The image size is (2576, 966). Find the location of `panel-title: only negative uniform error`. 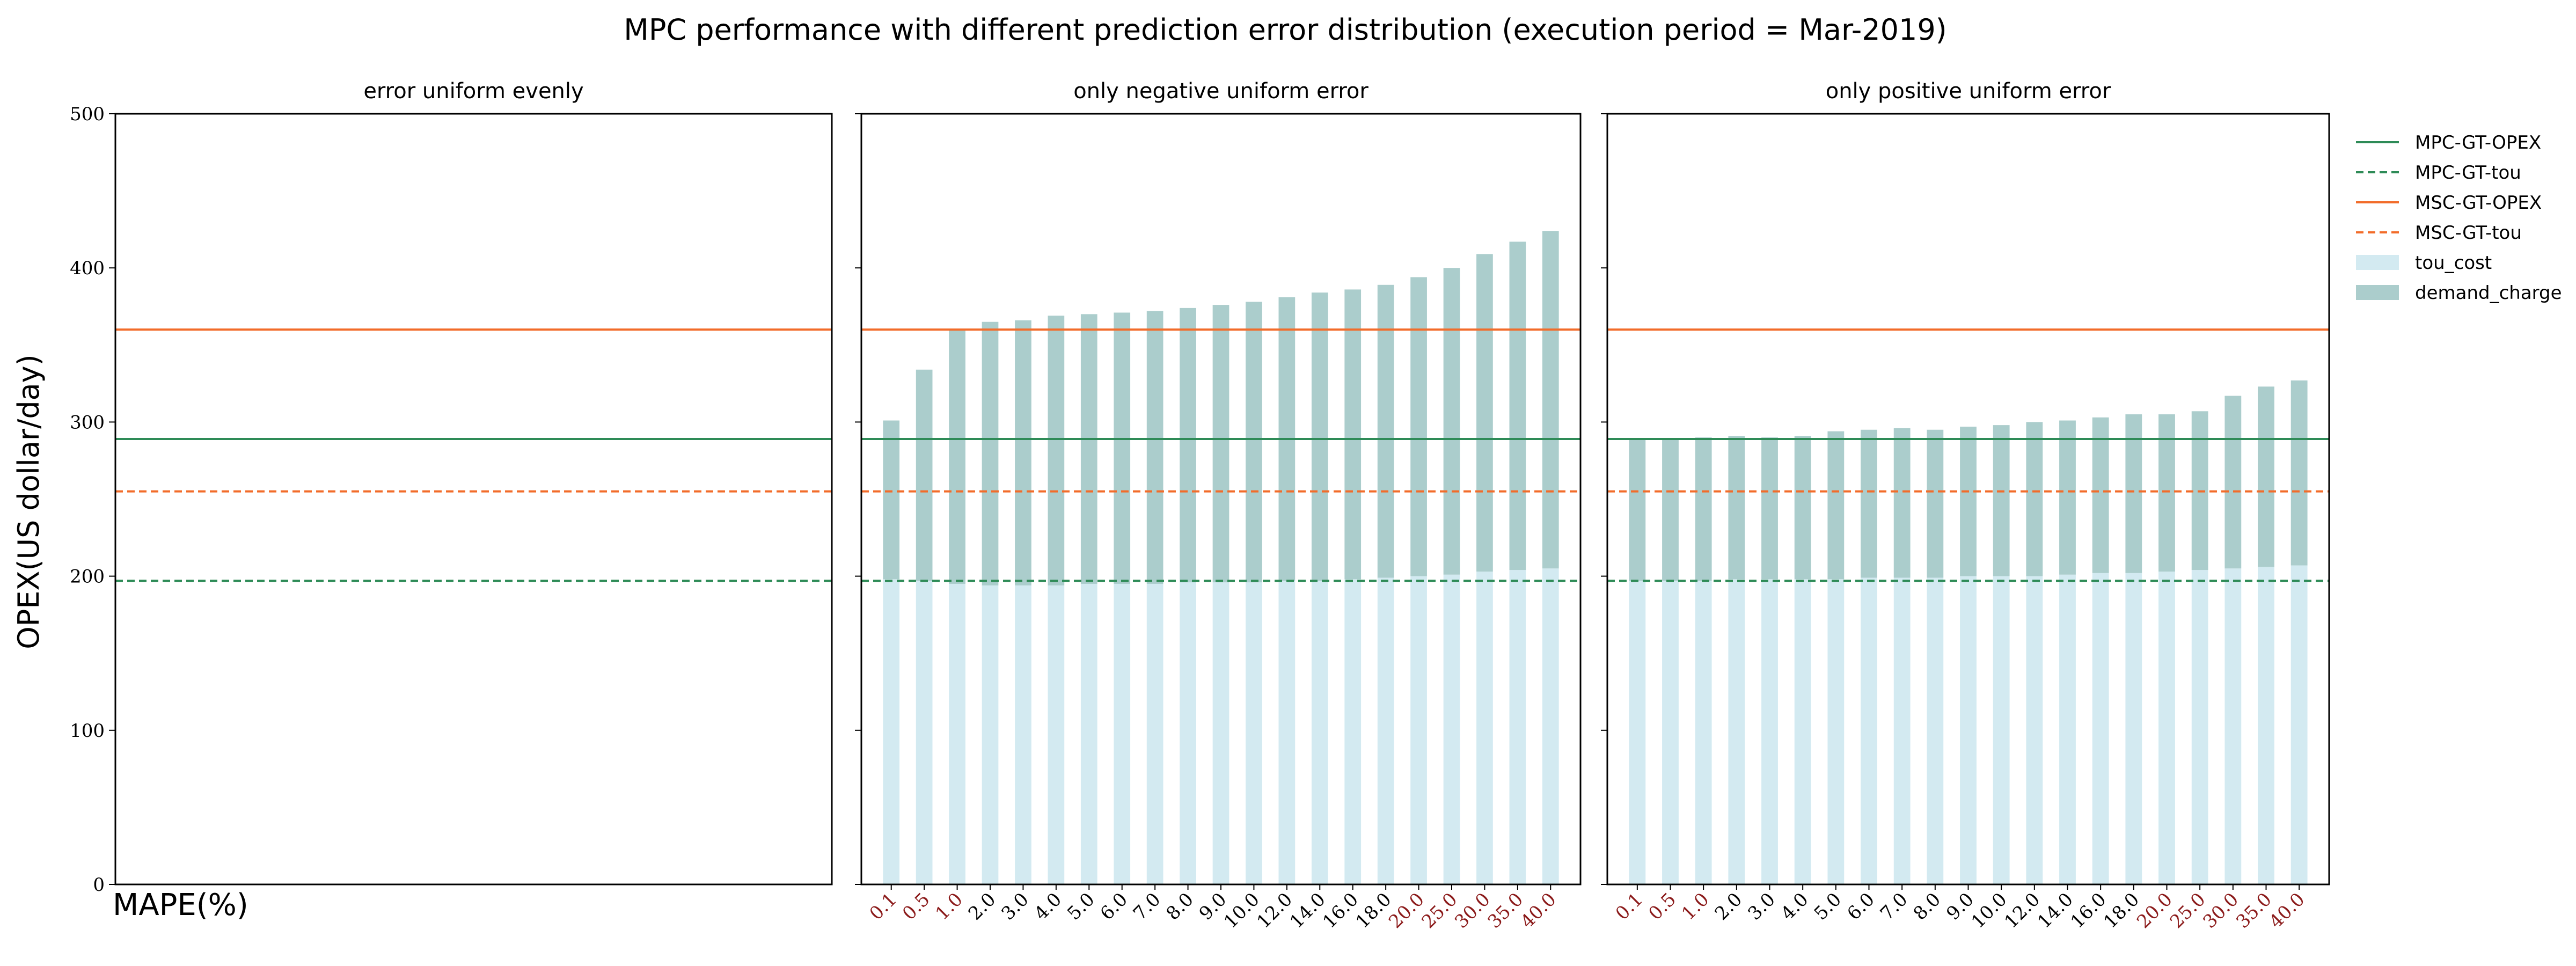

panel-title: only negative uniform error is located at coordinates (1220, 91).